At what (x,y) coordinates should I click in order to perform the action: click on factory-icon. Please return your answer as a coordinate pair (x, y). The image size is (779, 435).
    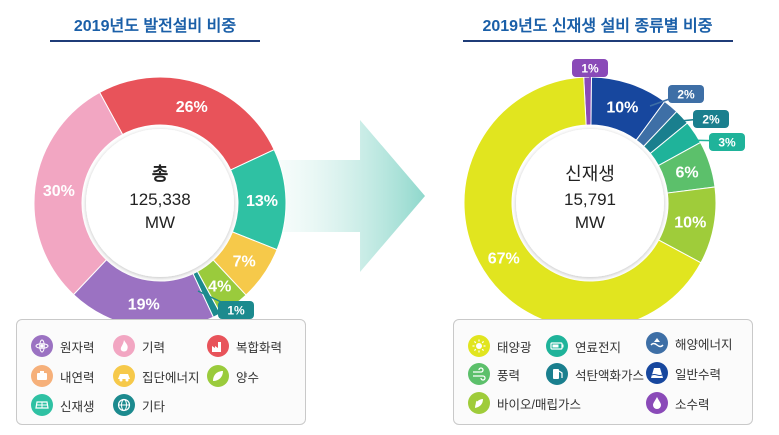
    Looking at the image, I should click on (218, 346).